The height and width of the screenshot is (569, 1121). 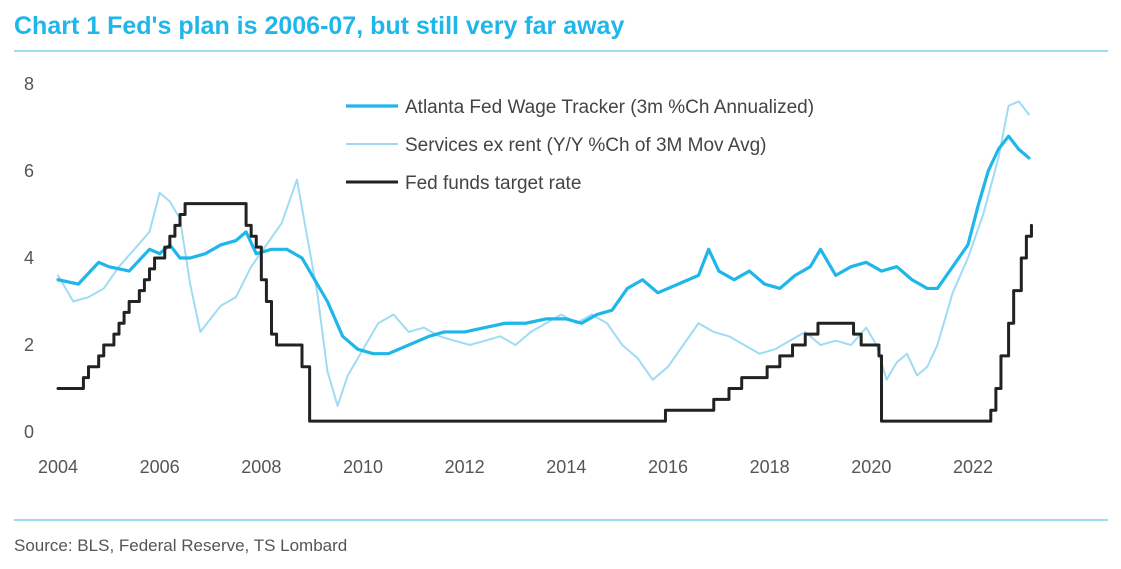 What do you see at coordinates (261, 467) in the screenshot?
I see `x-tick-label: 2008` at bounding box center [261, 467].